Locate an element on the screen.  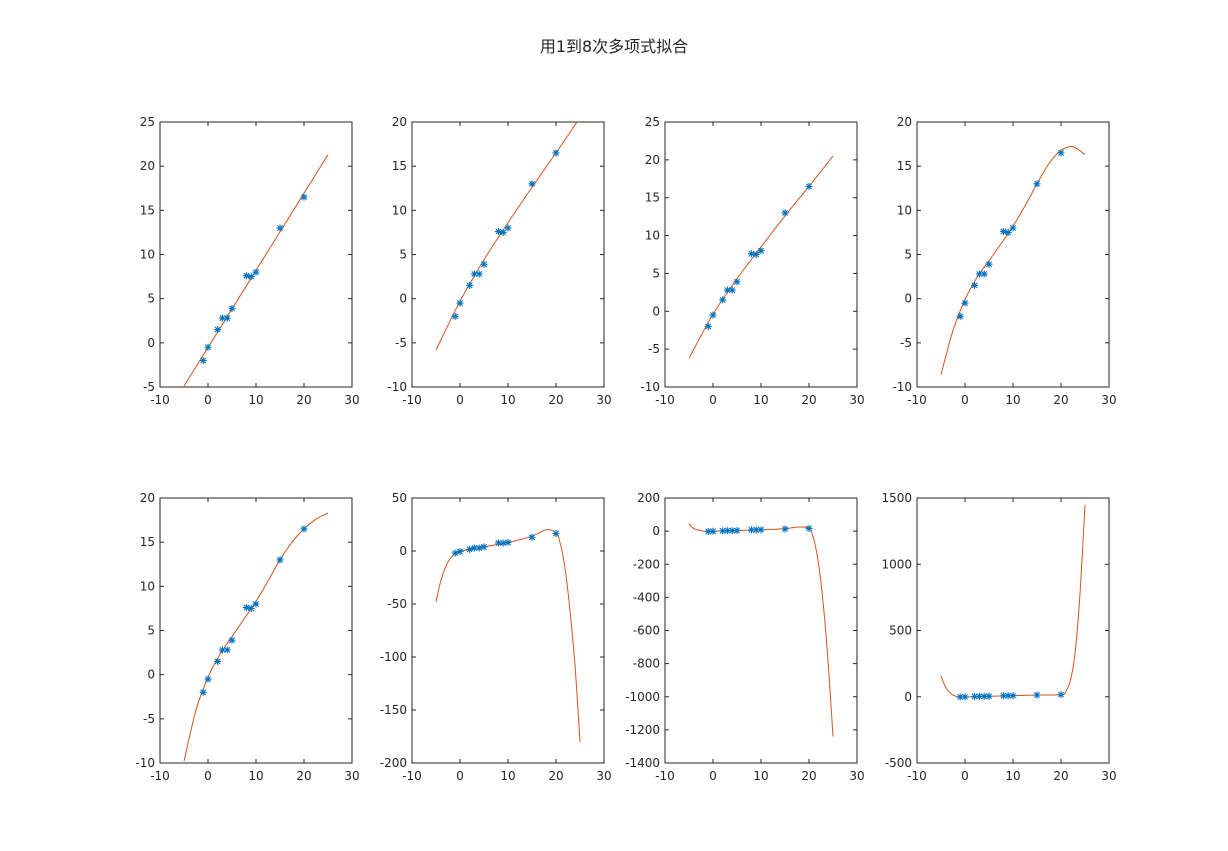
y-tick-label: -100 is located at coordinates (393, 657).